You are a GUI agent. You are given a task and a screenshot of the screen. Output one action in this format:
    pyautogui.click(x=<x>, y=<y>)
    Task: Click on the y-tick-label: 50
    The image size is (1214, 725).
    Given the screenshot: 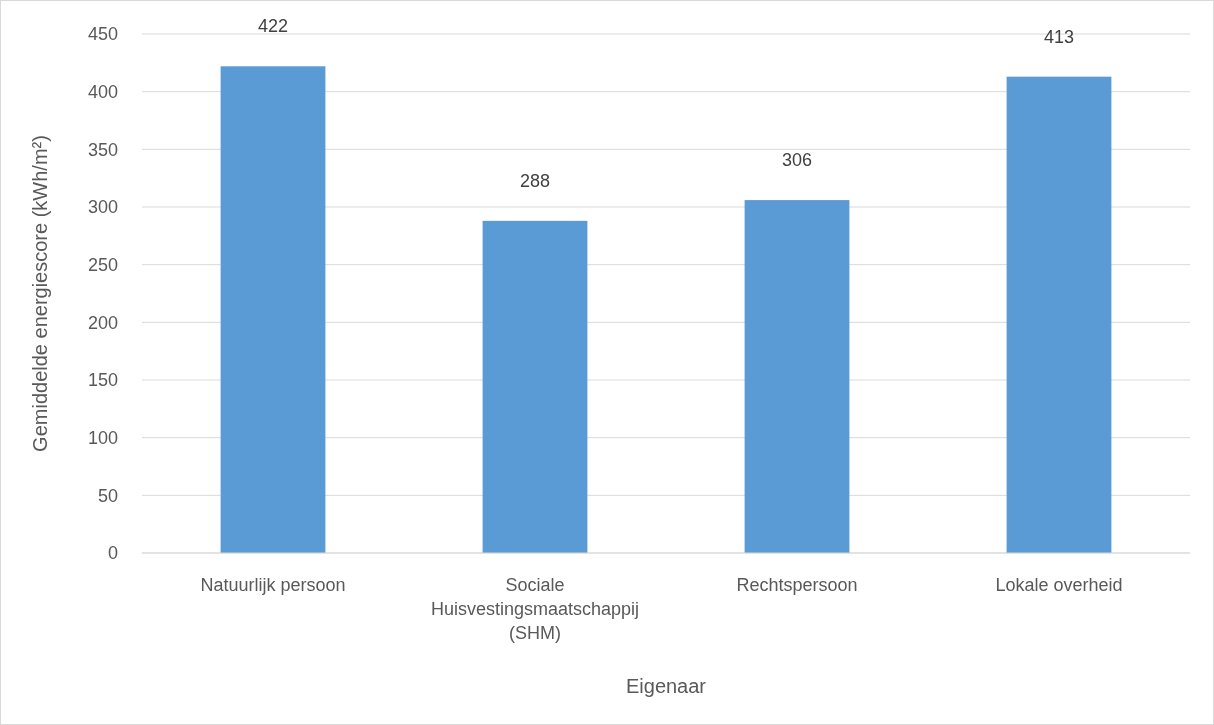 What is the action you would take?
    pyautogui.click(x=107, y=495)
    